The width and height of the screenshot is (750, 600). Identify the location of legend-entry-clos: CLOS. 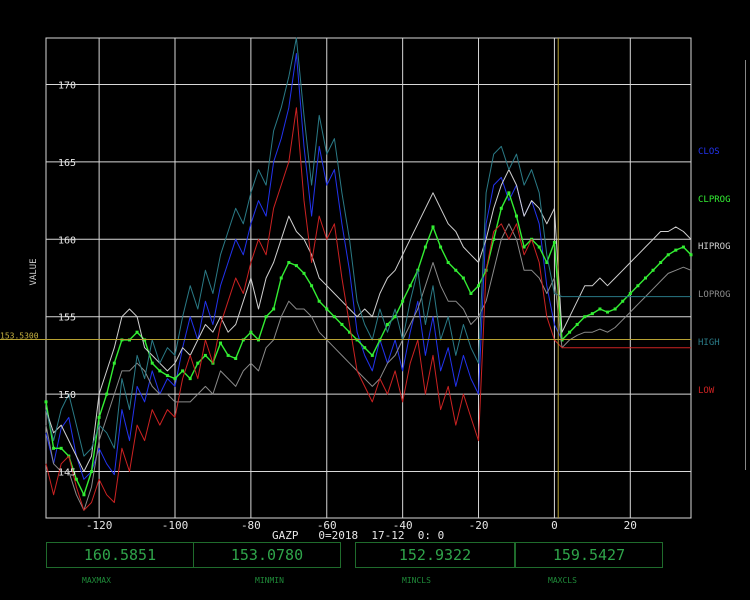
(709, 152).